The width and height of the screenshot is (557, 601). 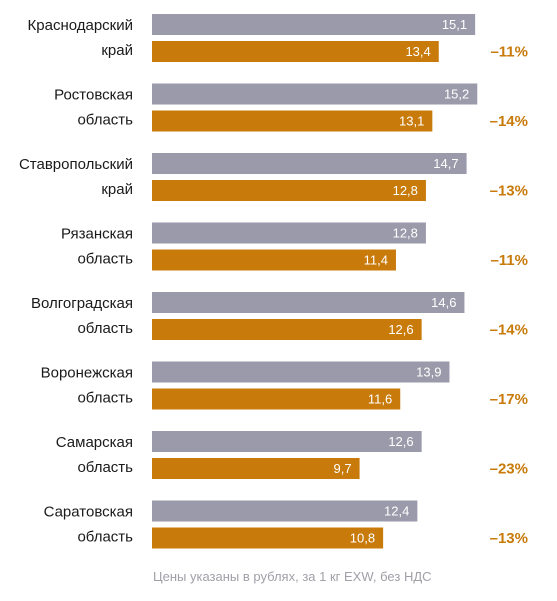 What do you see at coordinates (94, 442) in the screenshot?
I see `category-label: Самарская` at bounding box center [94, 442].